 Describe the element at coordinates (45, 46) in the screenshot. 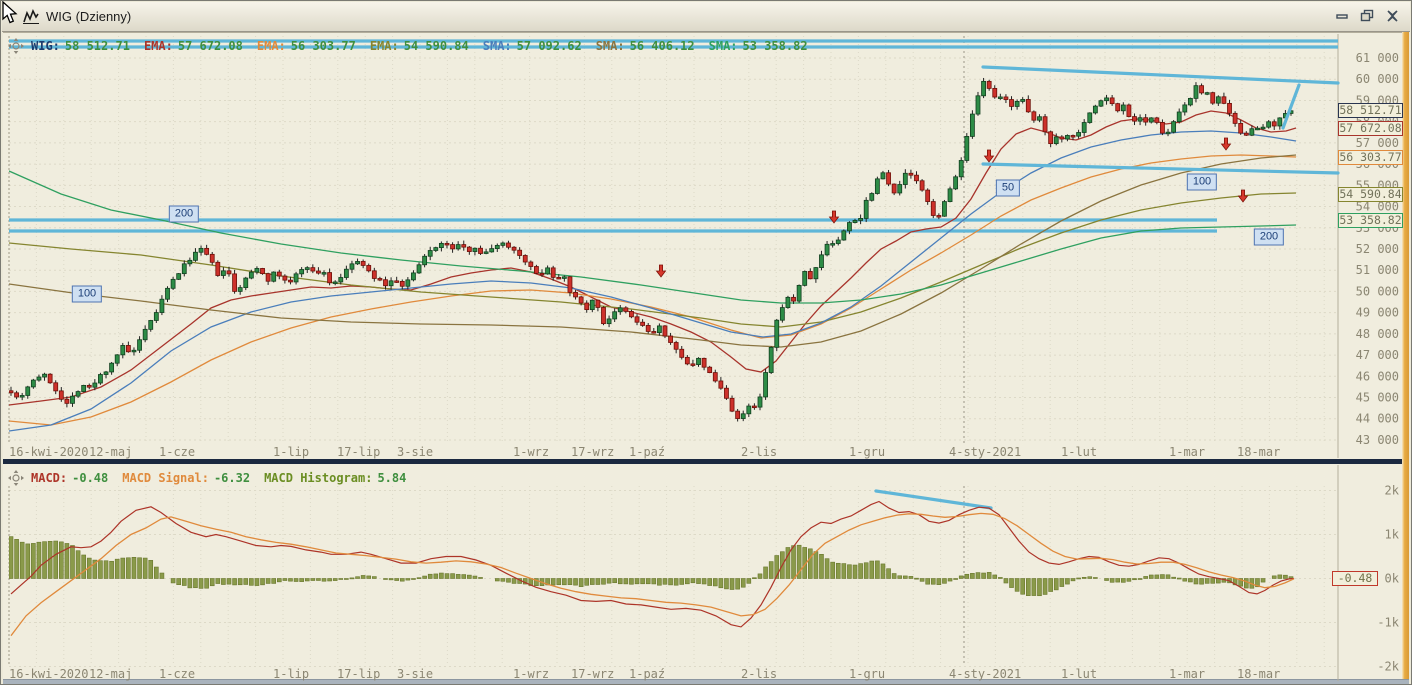

I see `legend-label: WIG:` at that location.